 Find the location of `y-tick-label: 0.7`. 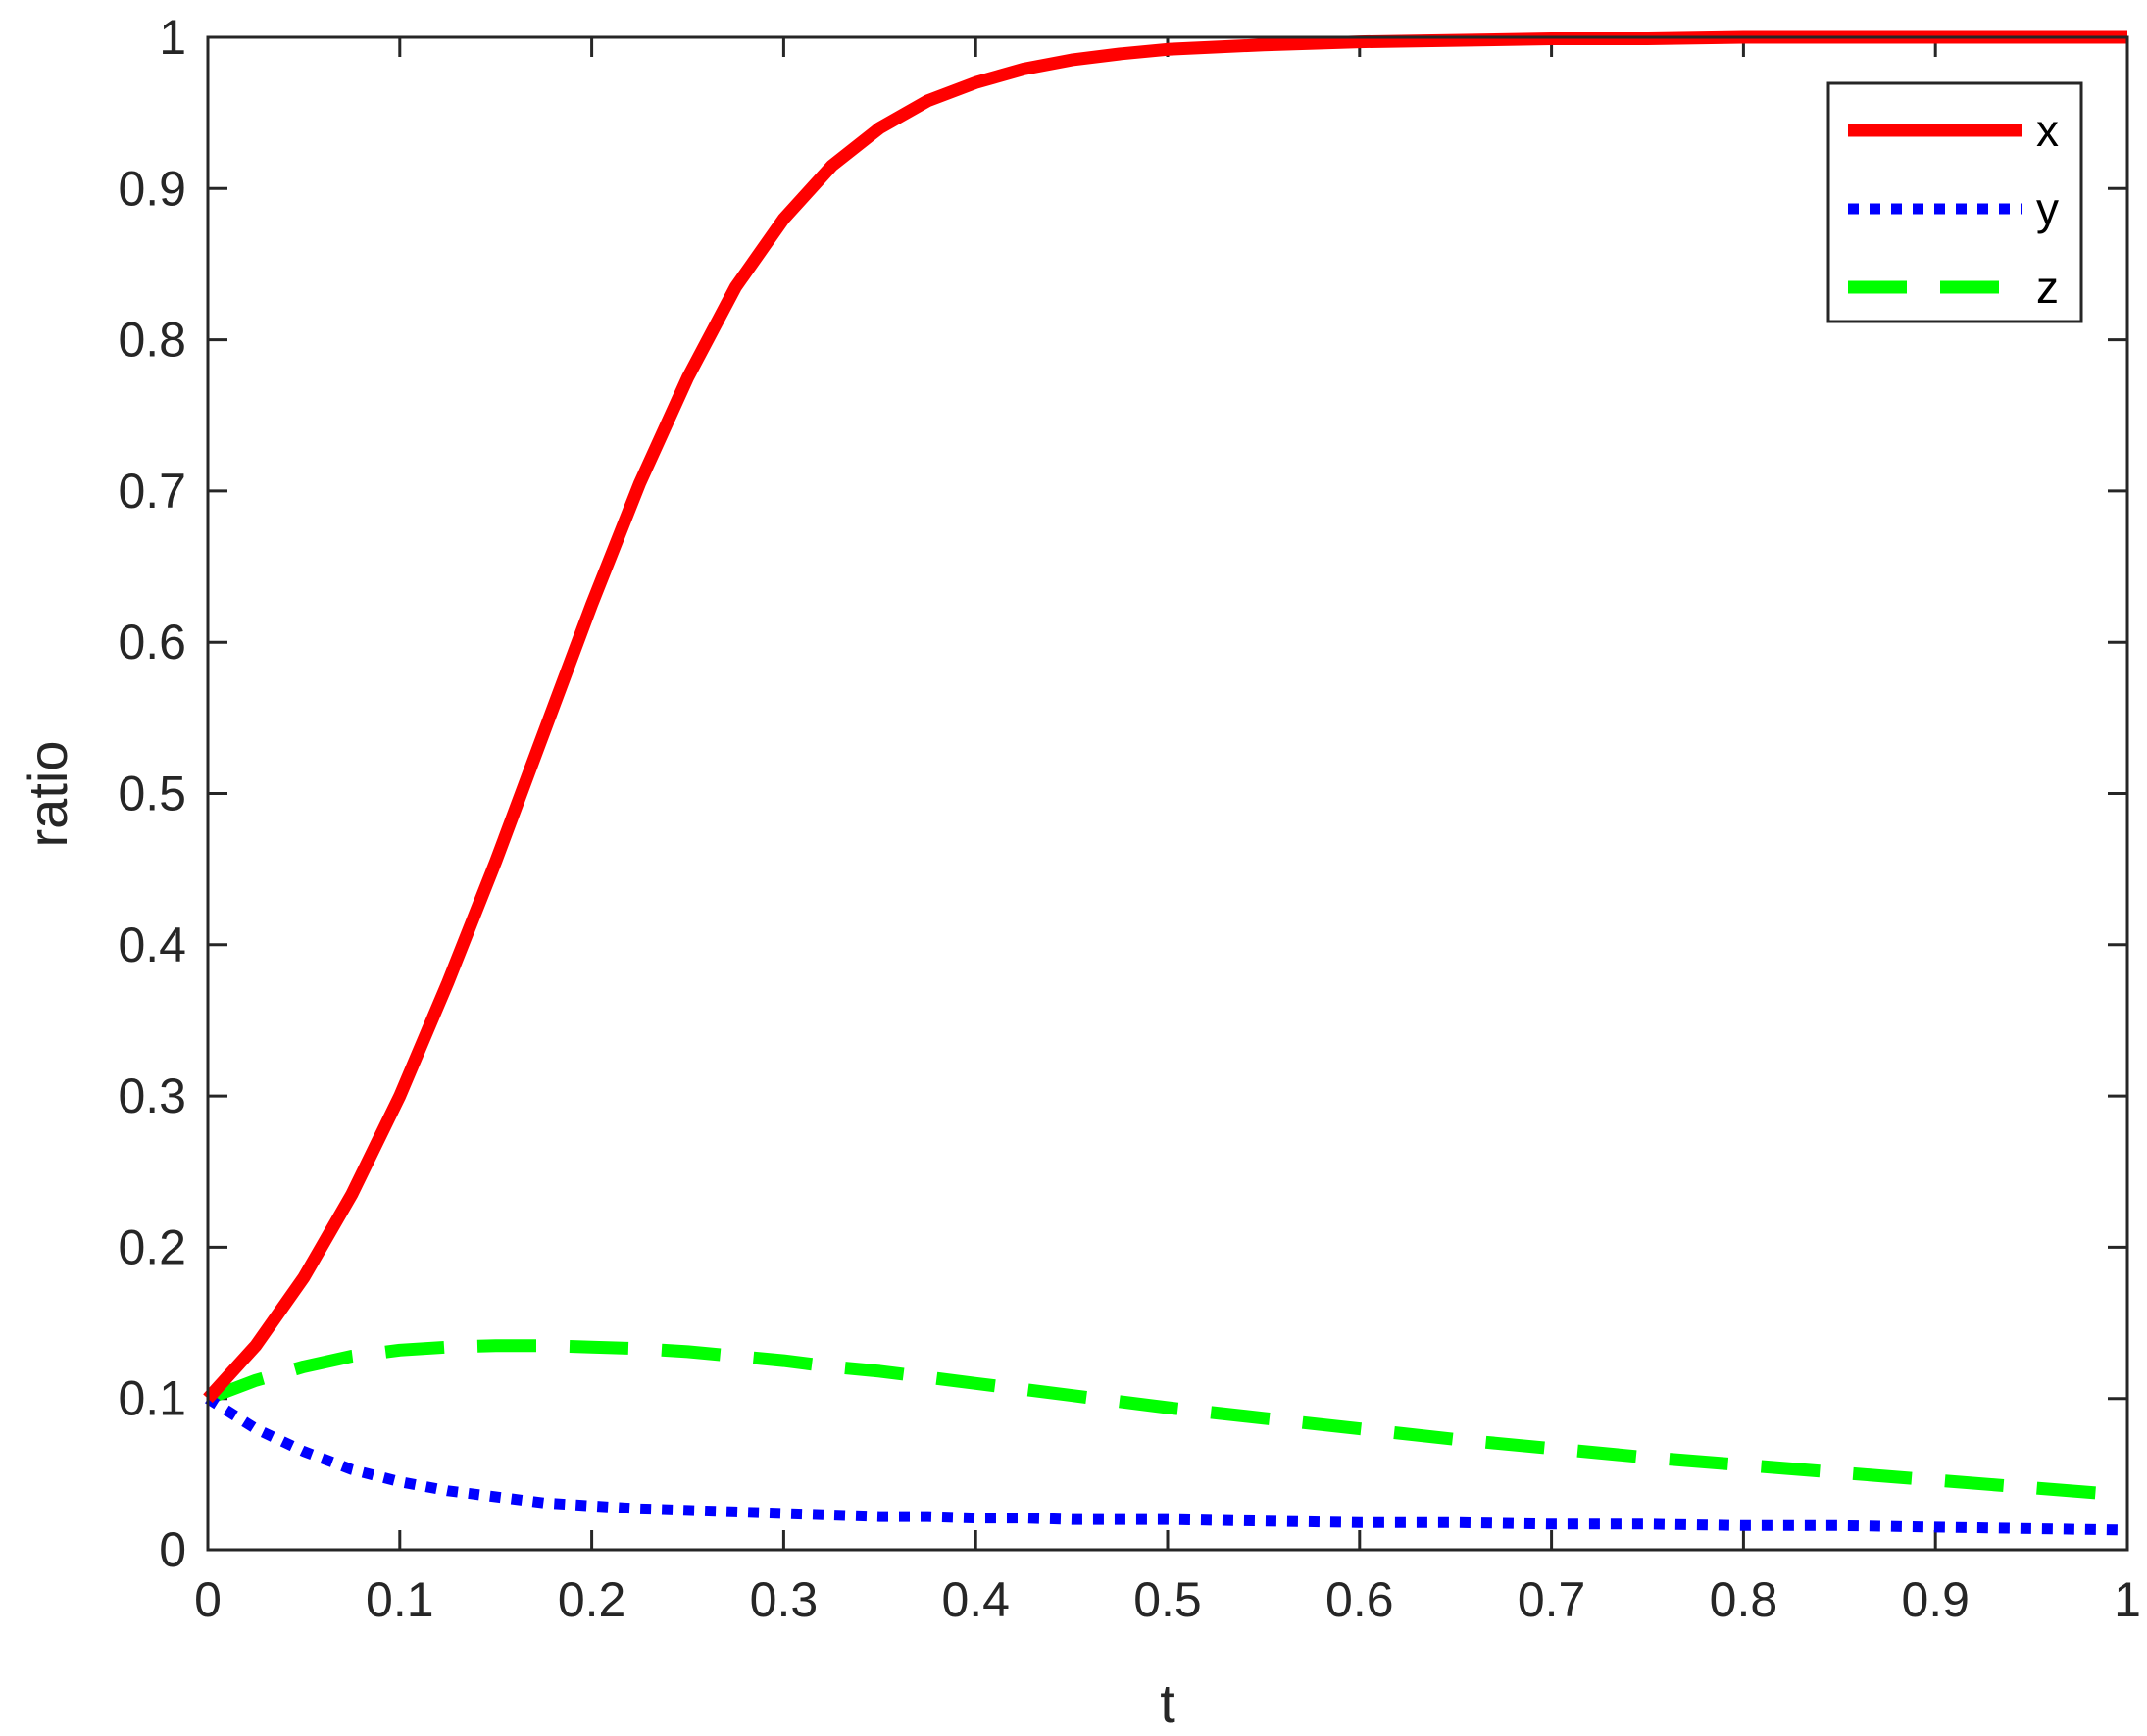

y-tick-label: 0.7 is located at coordinates (152, 491).